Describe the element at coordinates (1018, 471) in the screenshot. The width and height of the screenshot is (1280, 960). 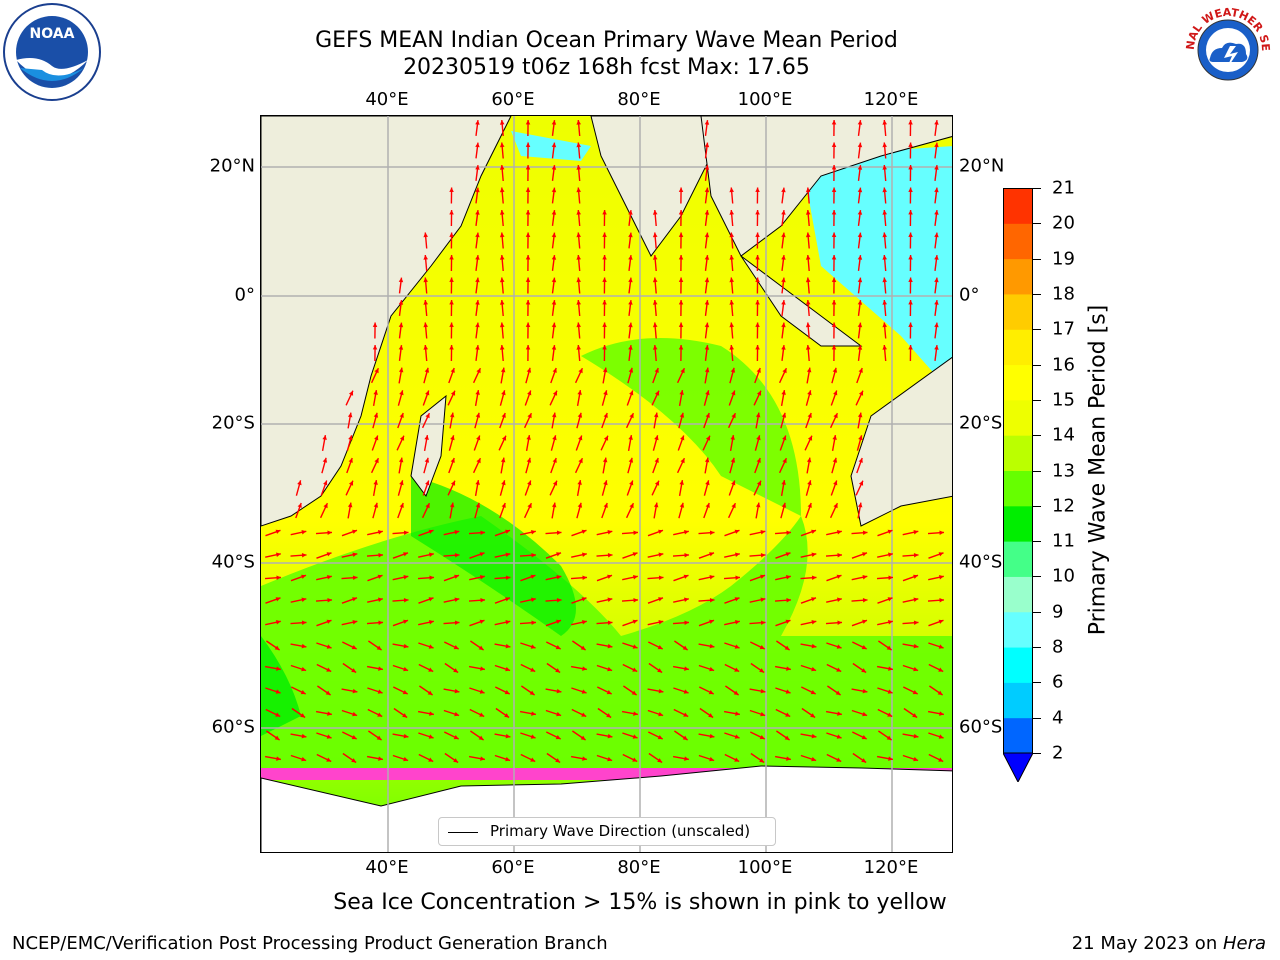
I see `colorbar-border` at that location.